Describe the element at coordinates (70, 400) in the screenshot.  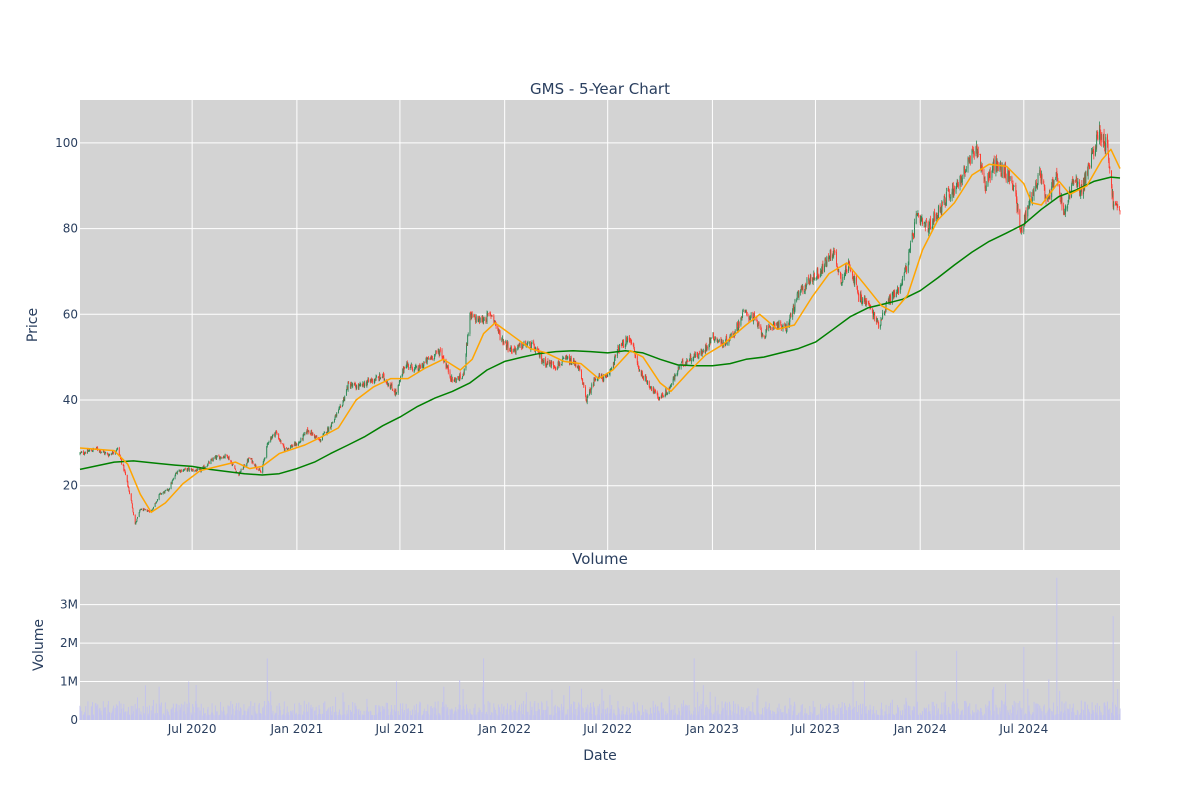
I see `price-tick-label: 40` at that location.